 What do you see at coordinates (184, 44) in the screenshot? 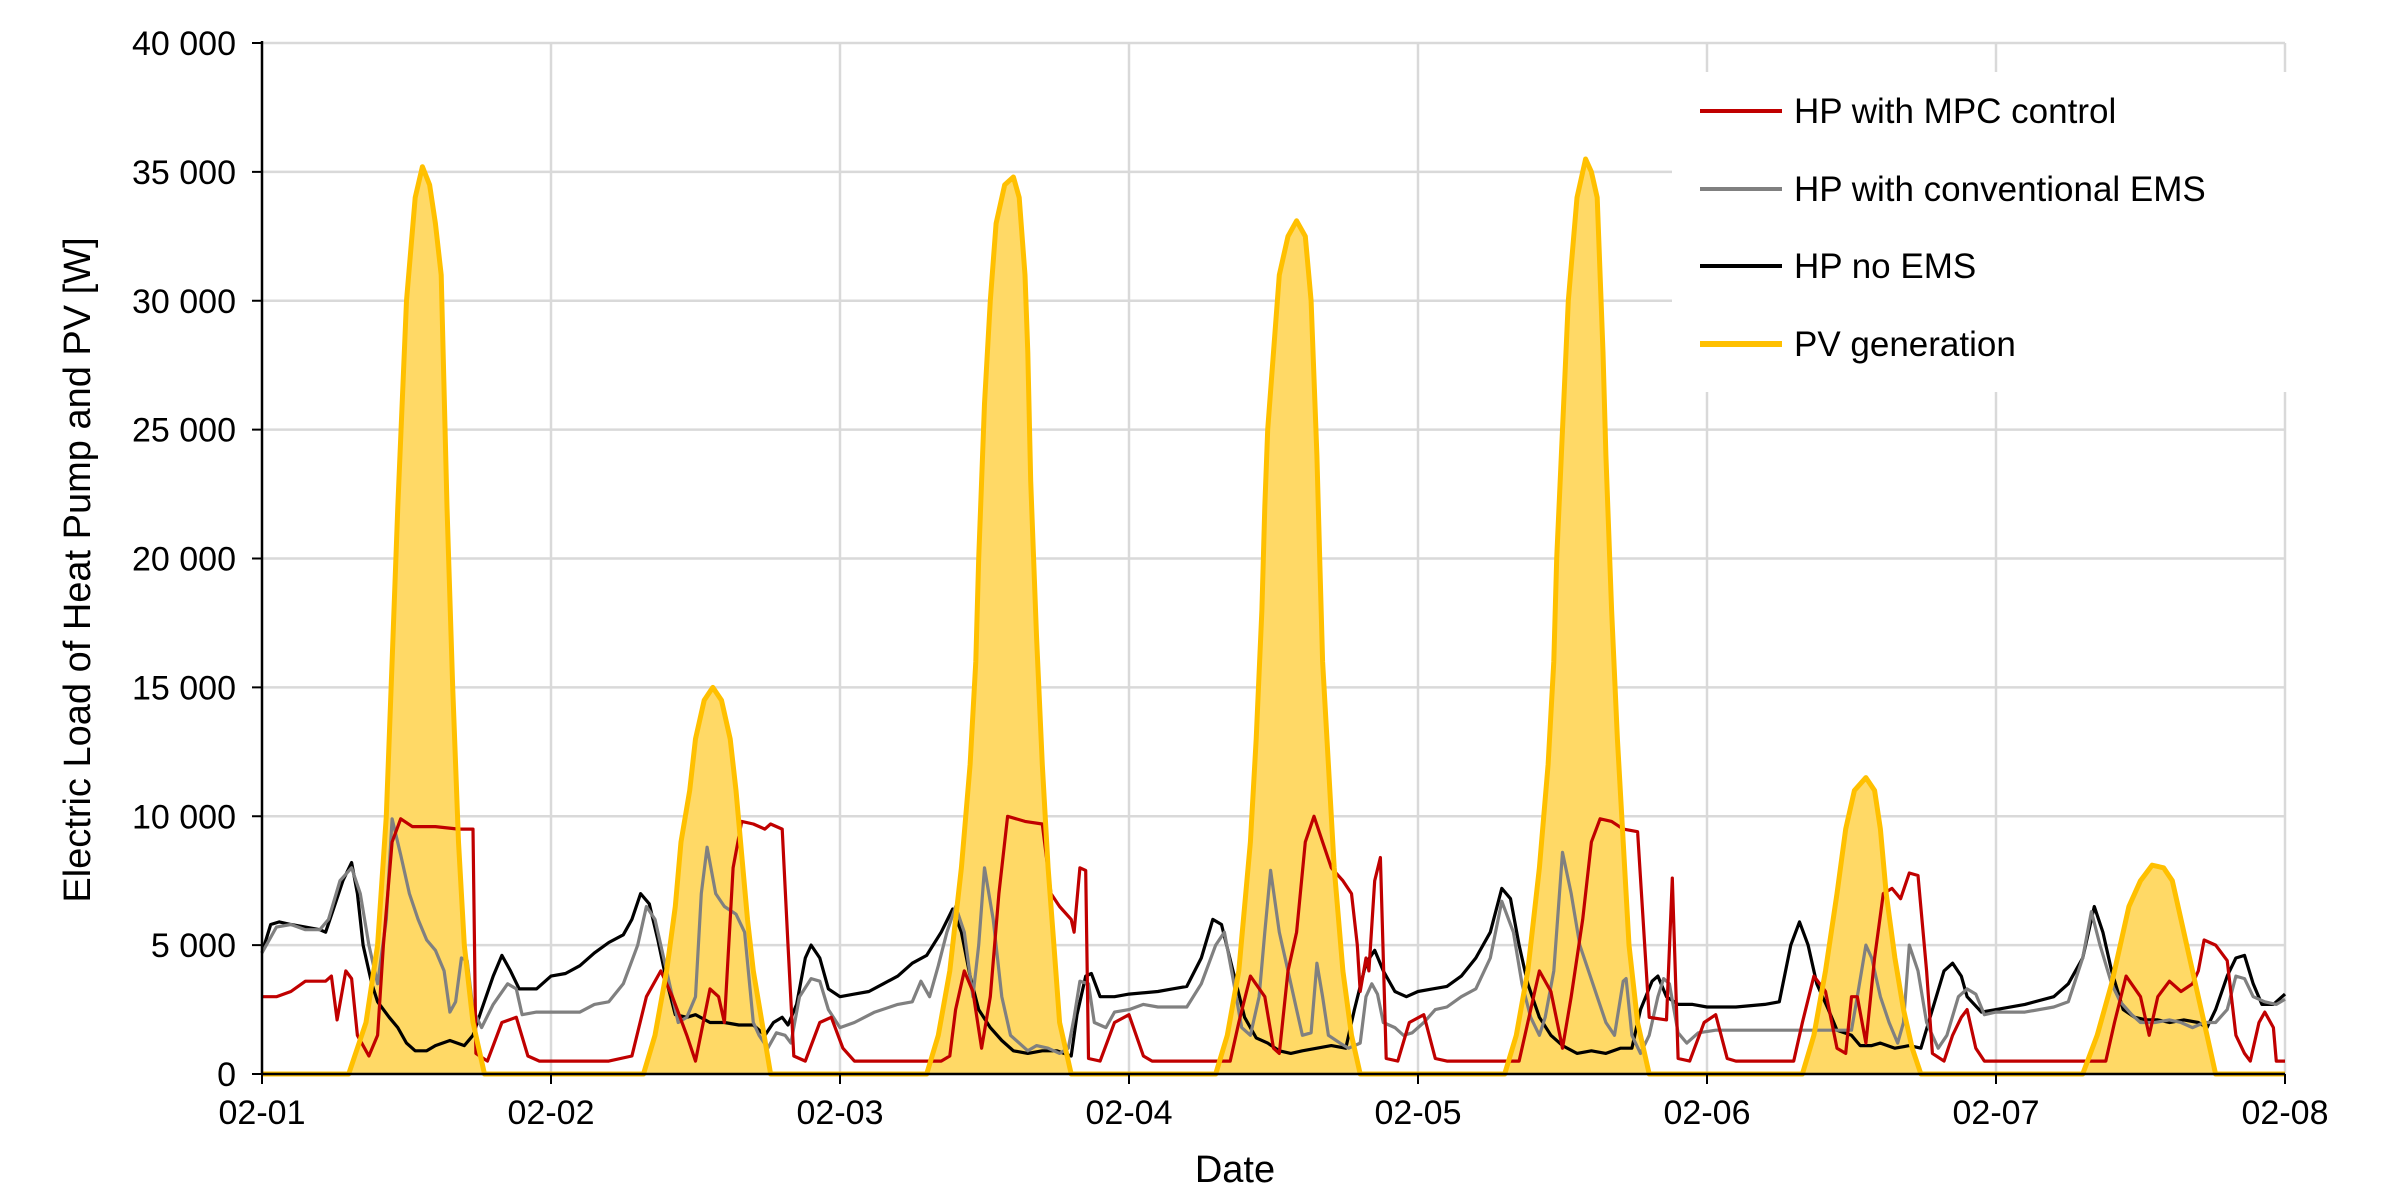
I see `y-tick-label: 40 000` at bounding box center [184, 44].